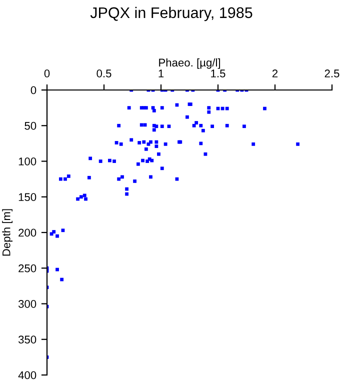  What do you see at coordinates (7, 232) in the screenshot?
I see `y-axis-title: Depth [m]` at bounding box center [7, 232].